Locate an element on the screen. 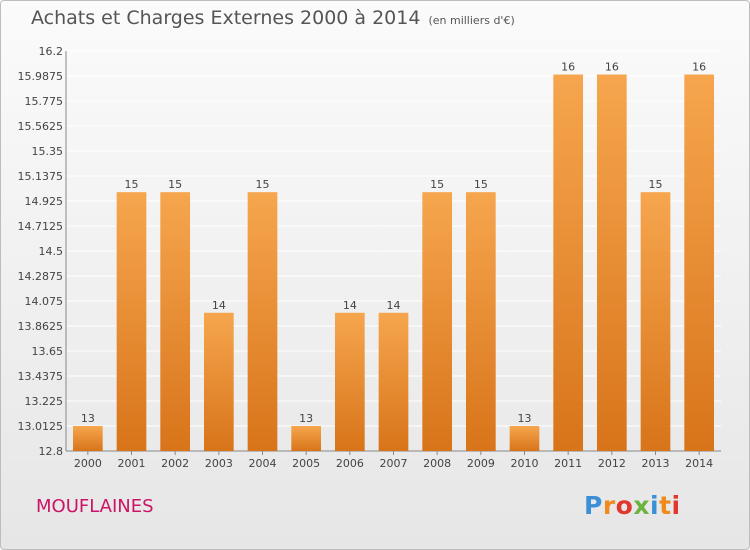 This screenshot has height=550, width=750. y-tick-label: 13.65 is located at coordinates (48, 351).